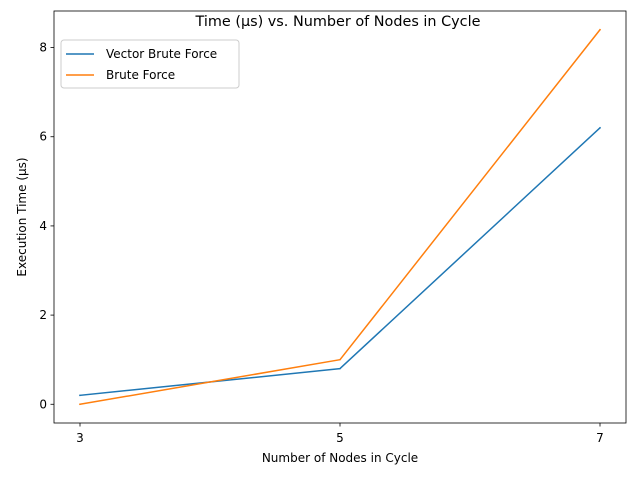 Image resolution: width=640 pixels, height=480 pixels. I want to click on y-tick-label: 0, so click(43, 404).